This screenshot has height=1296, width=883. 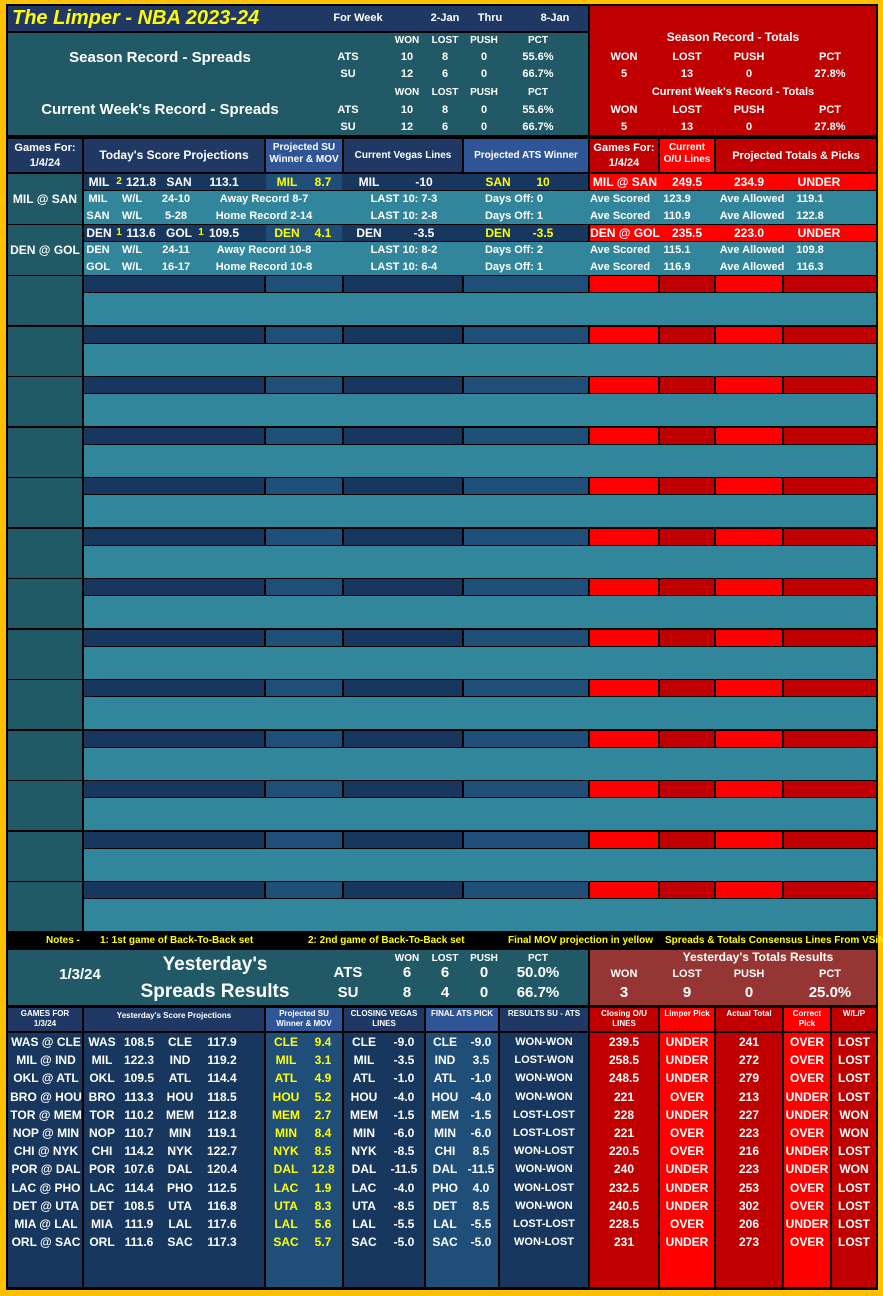 I want to click on results-header: RESULTS SU - ATS, so click(x=544, y=1013).